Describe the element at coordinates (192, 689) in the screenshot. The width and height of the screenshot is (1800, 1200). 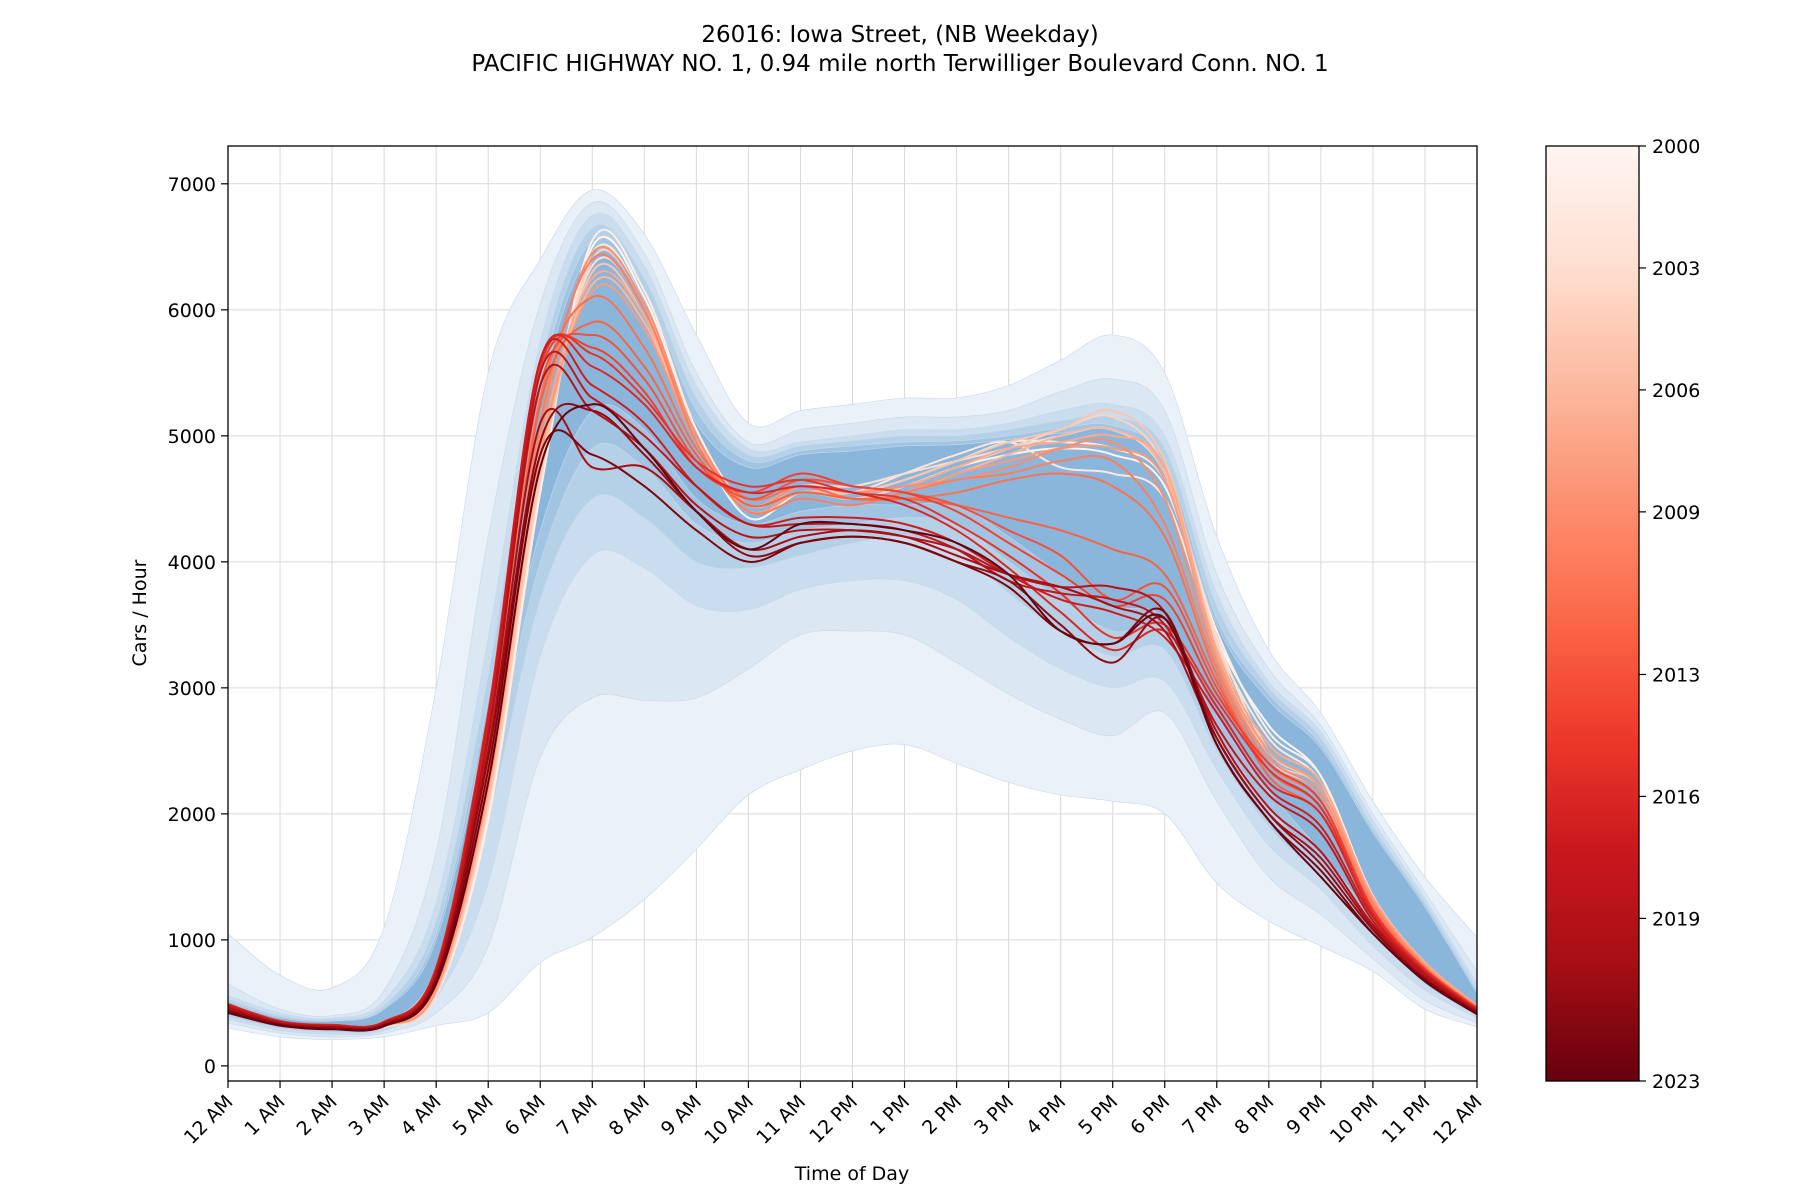
I see `y-tick-label-3: 3000` at that location.